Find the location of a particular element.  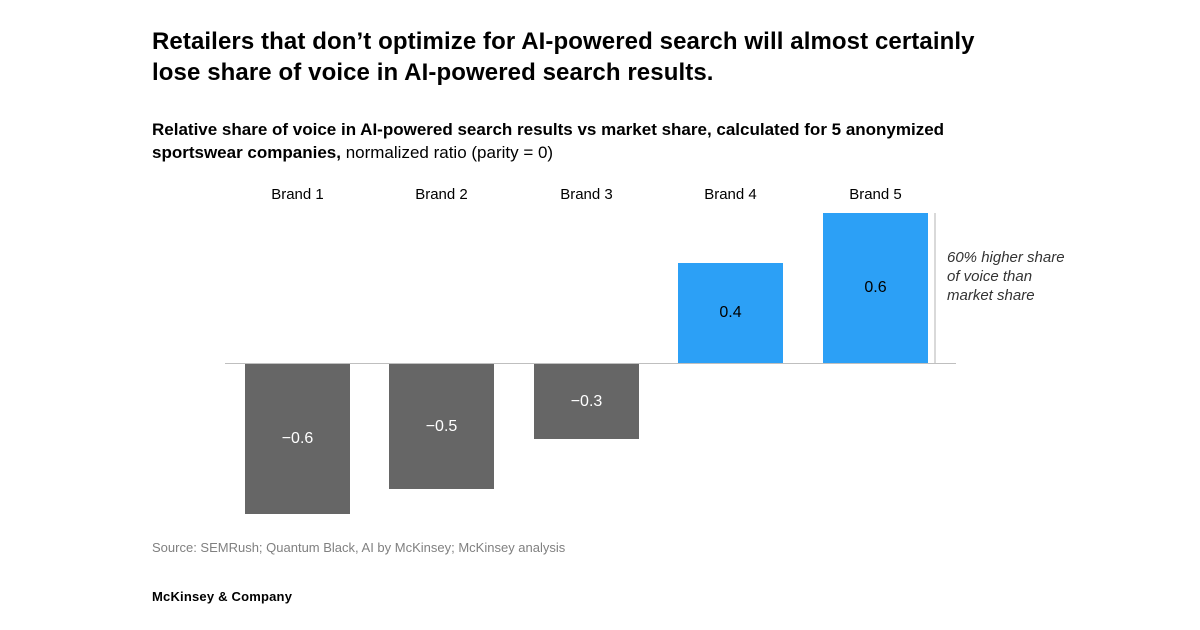

zero-axis-line is located at coordinates (590, 363).